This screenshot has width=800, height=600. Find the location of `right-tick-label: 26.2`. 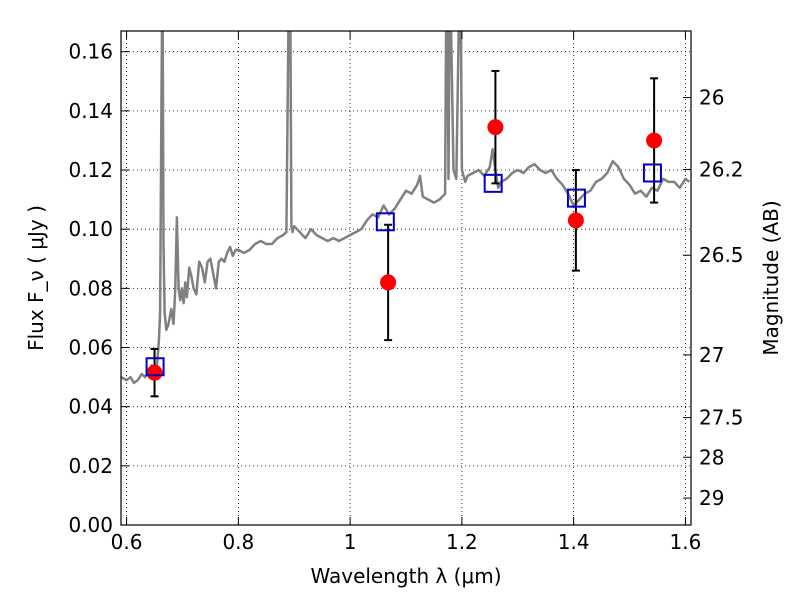

right-tick-label: 26.2 is located at coordinates (721, 169).